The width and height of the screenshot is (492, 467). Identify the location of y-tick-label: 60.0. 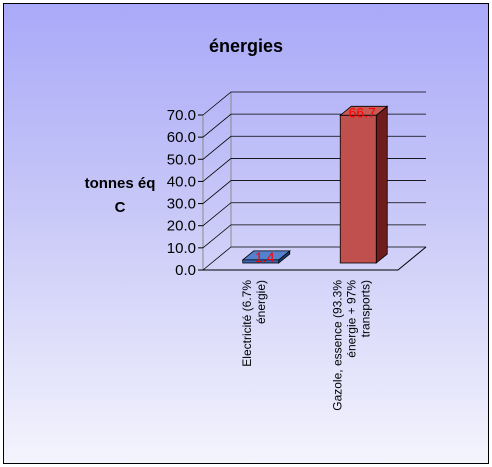
(181, 137).